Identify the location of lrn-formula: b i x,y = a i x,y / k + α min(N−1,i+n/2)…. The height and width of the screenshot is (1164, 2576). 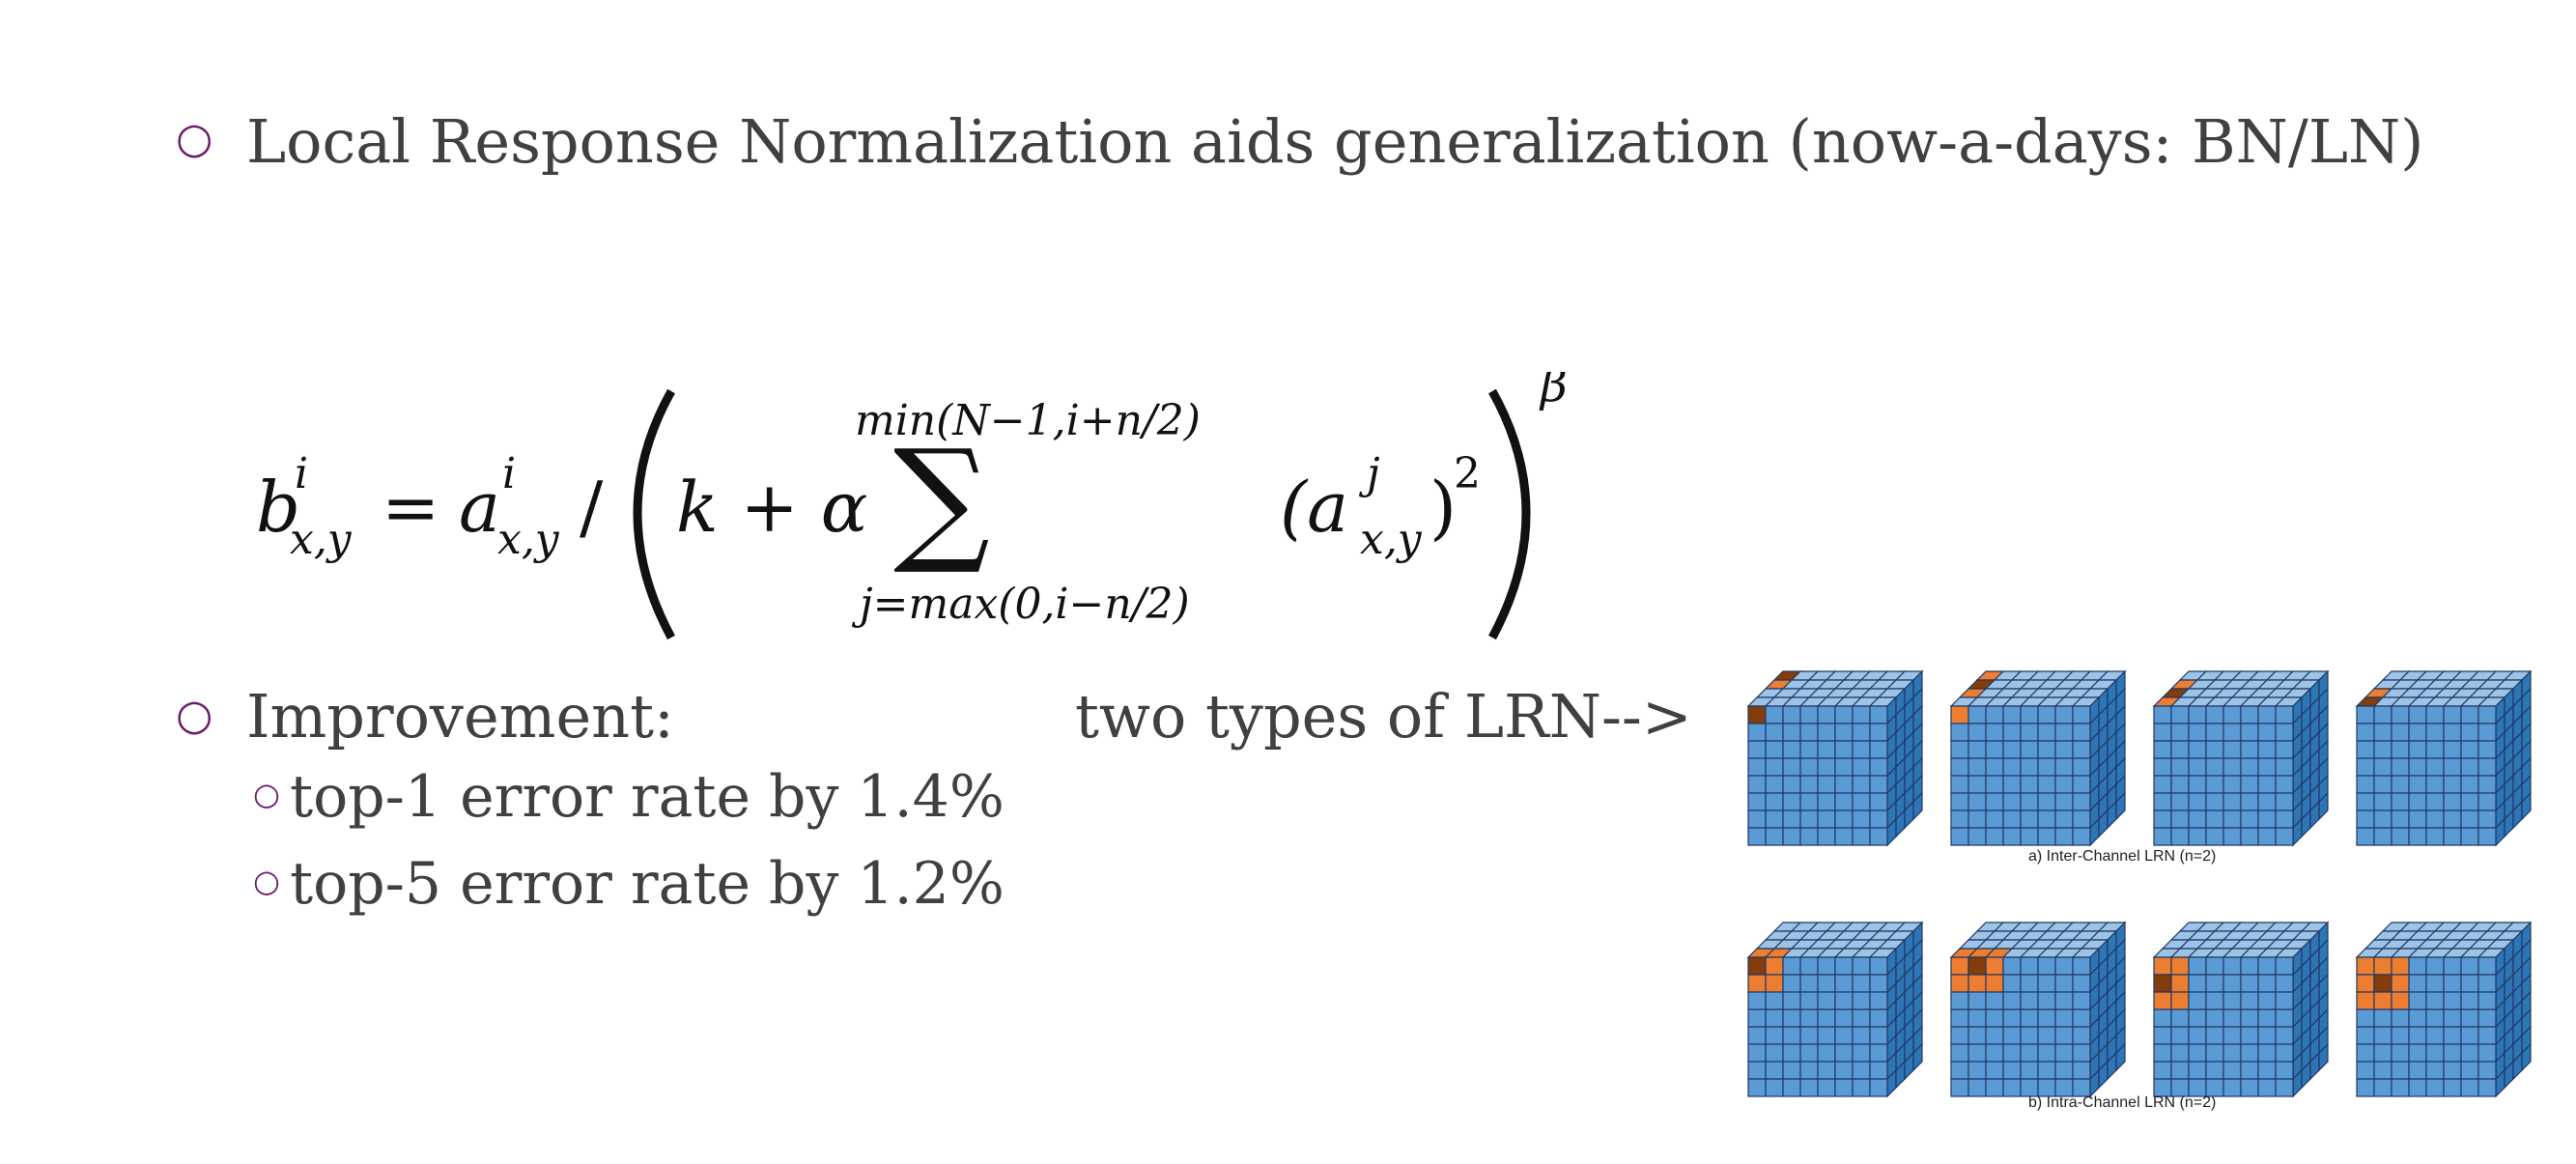
(912, 506).